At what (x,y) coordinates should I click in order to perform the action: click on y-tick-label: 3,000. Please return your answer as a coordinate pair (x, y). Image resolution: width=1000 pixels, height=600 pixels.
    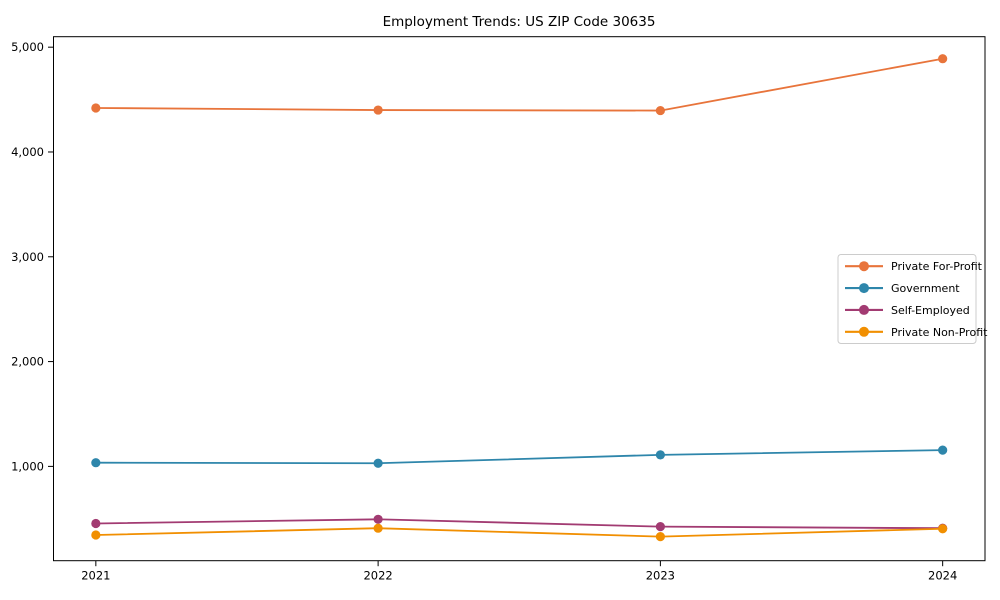
    Looking at the image, I should click on (27, 257).